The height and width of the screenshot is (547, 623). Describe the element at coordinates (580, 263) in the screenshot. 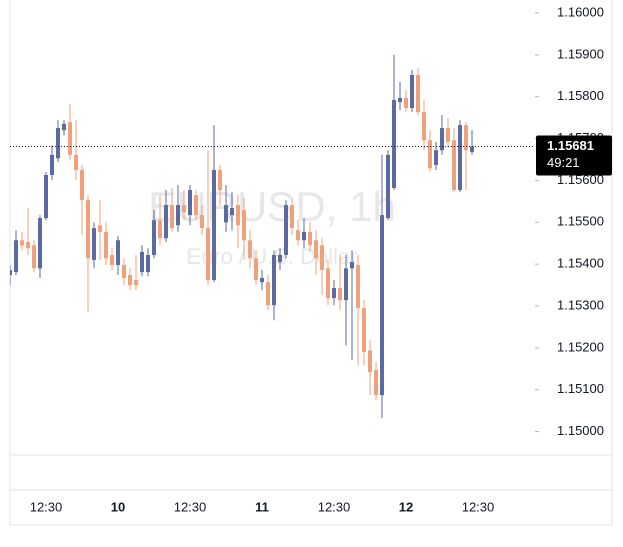

I see `y-tick-label: 1.15400` at that location.